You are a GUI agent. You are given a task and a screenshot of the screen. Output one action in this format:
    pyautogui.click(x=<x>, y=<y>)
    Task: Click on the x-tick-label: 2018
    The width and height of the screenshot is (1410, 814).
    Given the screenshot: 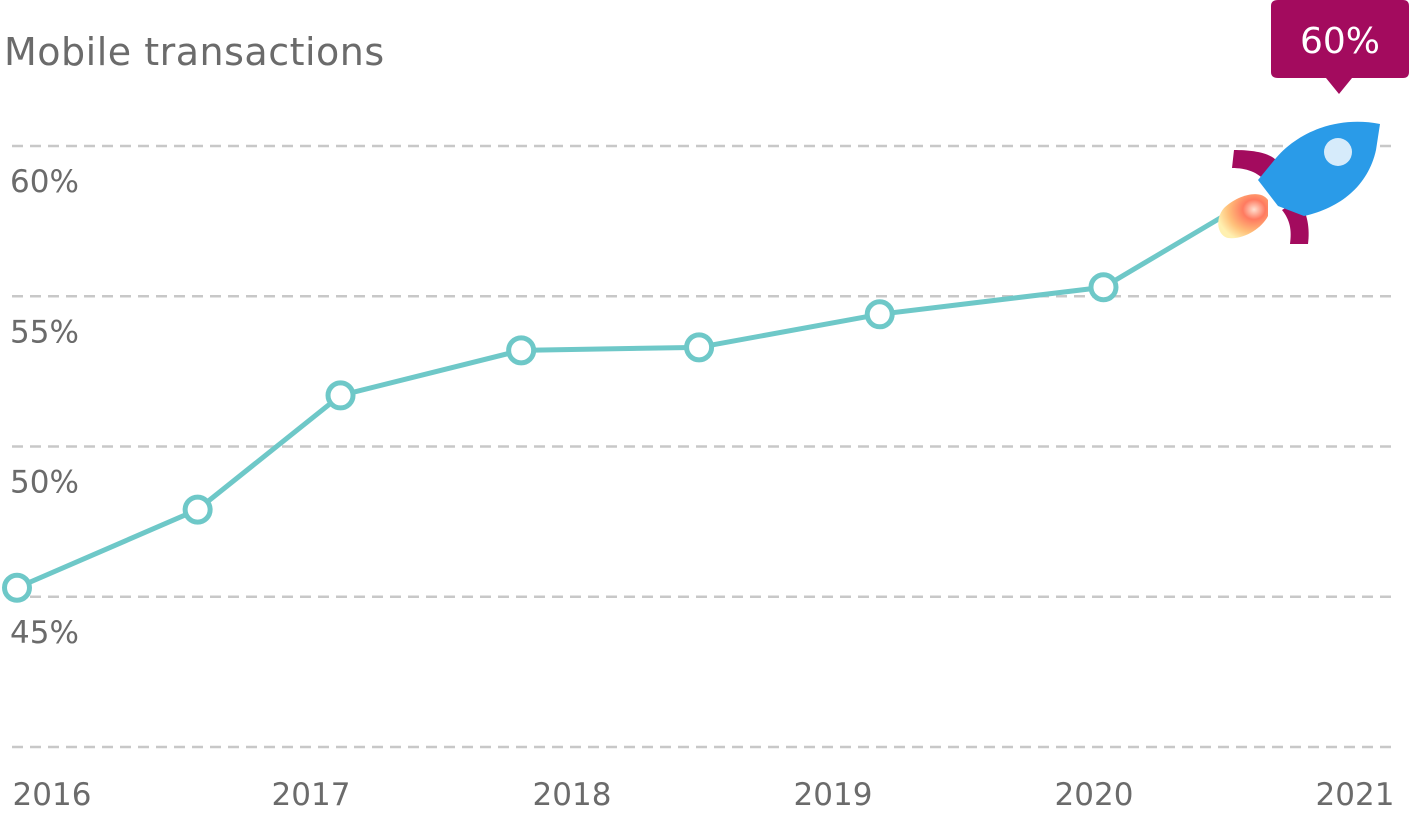 What is the action you would take?
    pyautogui.click(x=572, y=793)
    